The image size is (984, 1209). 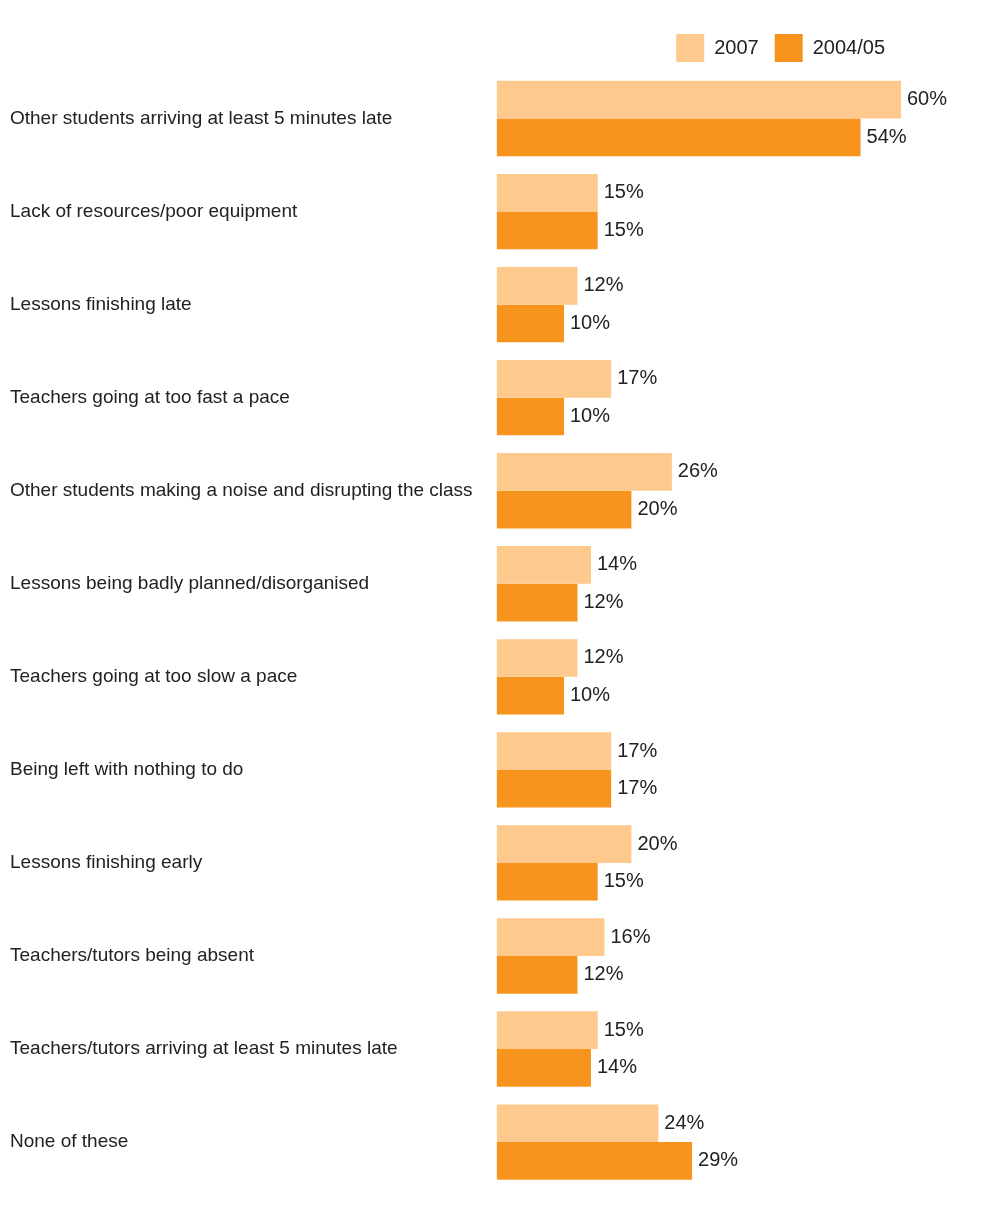 I want to click on y-tick-label: Lessons finishing early, so click(x=106, y=862).